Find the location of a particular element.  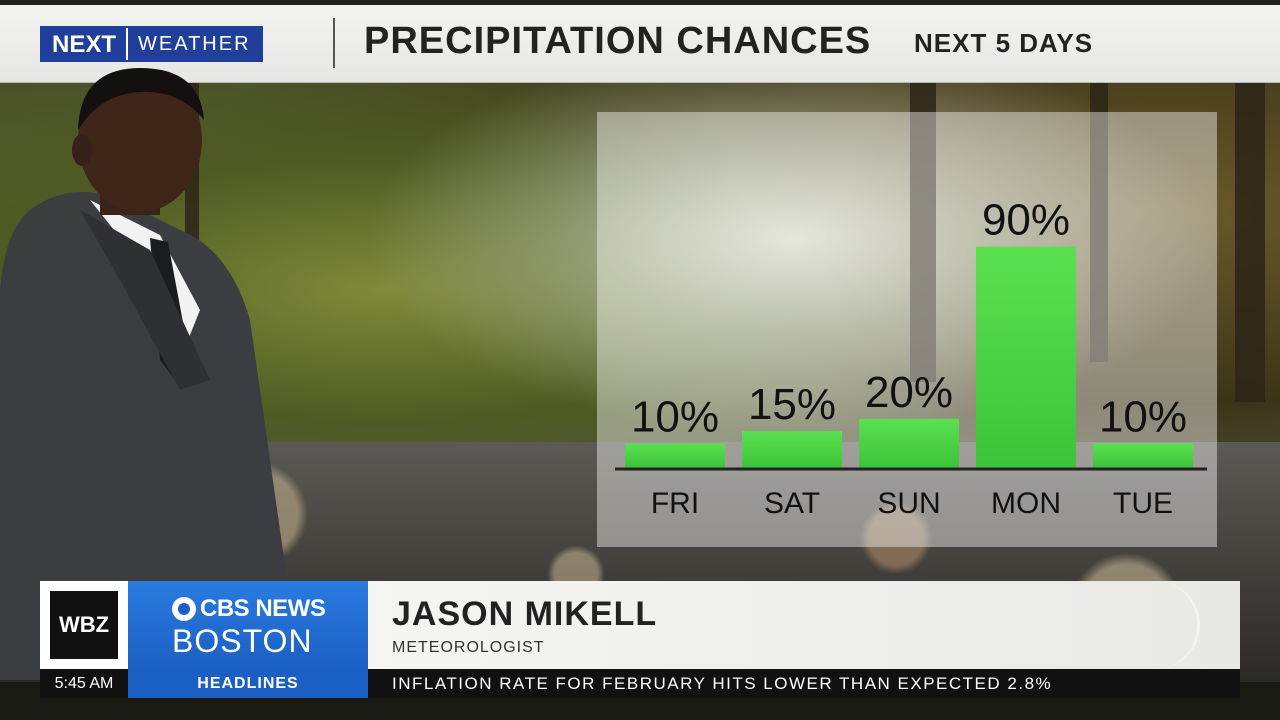

bar-mon is located at coordinates (1026, 357).